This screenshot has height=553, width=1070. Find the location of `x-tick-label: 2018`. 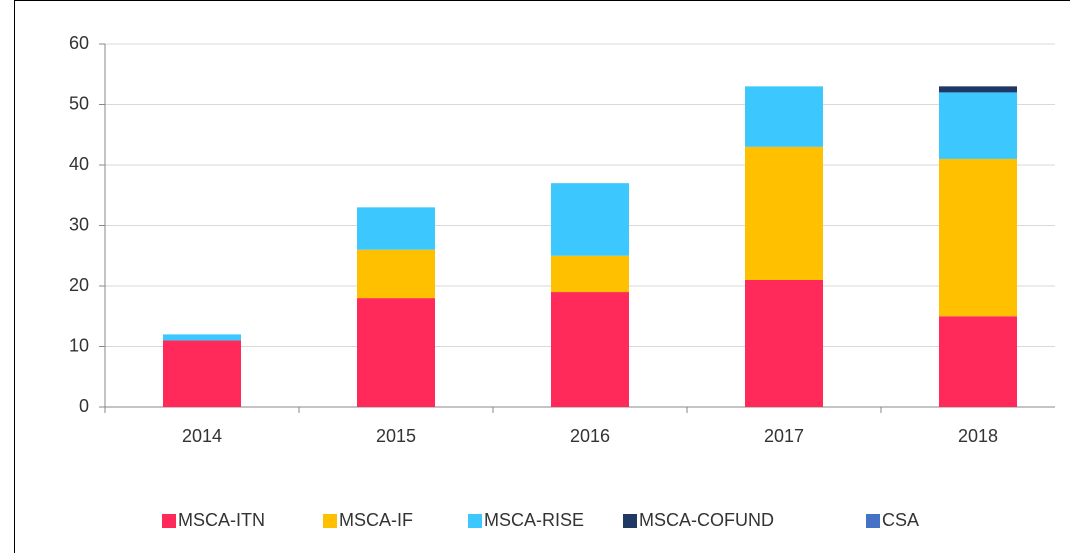

x-tick-label: 2018 is located at coordinates (978, 436).